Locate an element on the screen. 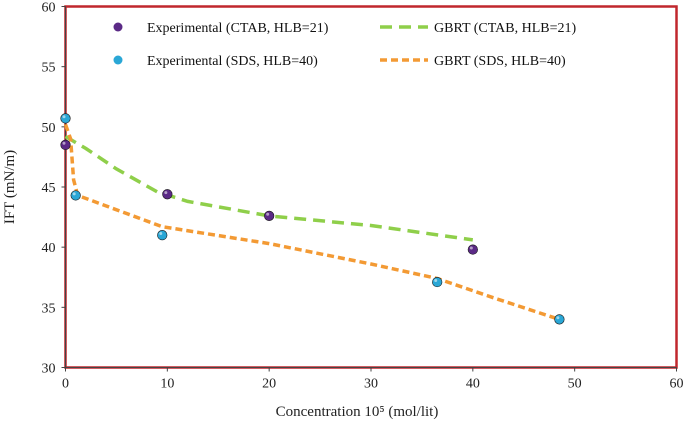  x-tick-label: 60 is located at coordinates (677, 384).